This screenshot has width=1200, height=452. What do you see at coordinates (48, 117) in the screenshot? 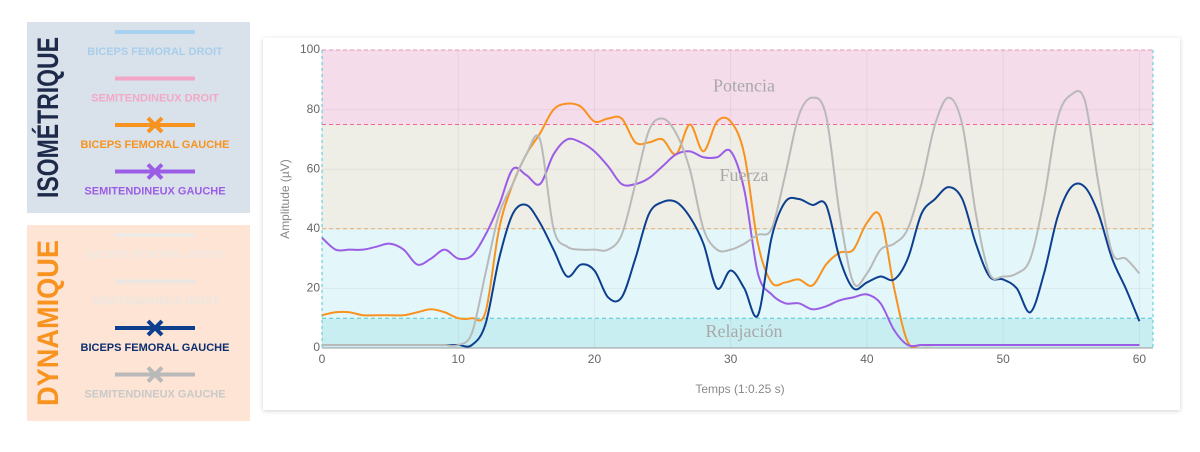
I see `legend-group-title: ISOMÉTRIQUE` at bounding box center [48, 117].